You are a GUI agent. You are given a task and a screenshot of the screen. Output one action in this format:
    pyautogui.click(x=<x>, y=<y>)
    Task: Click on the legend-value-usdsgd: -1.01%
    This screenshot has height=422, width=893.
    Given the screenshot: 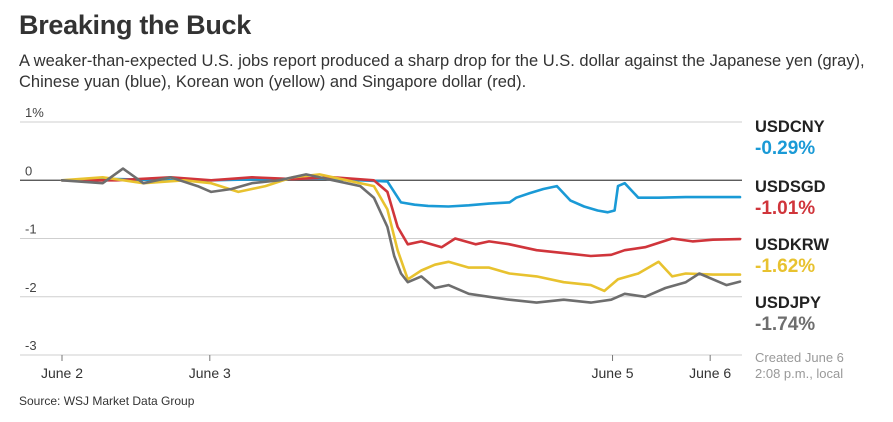 What is the action you would take?
    pyautogui.click(x=785, y=208)
    